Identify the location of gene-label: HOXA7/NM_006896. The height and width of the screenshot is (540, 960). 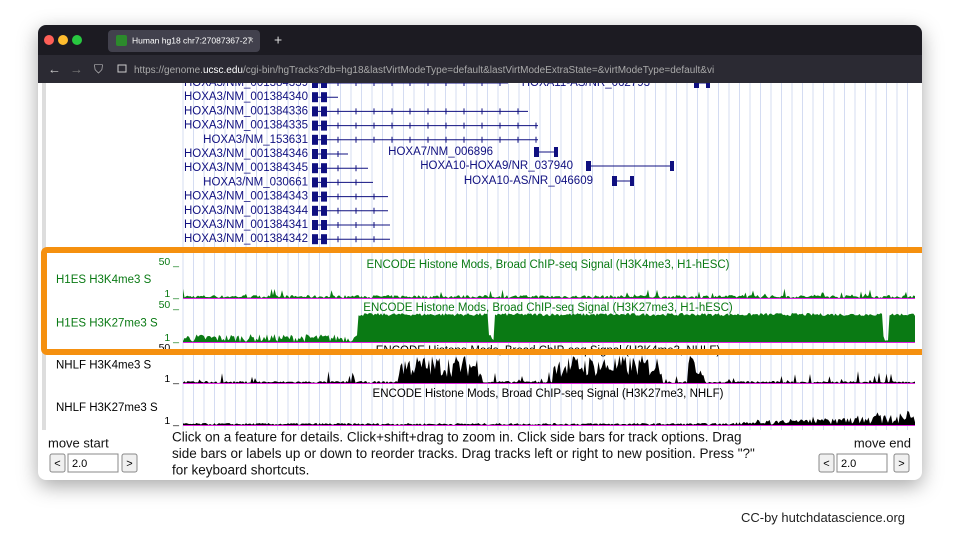
(440, 152).